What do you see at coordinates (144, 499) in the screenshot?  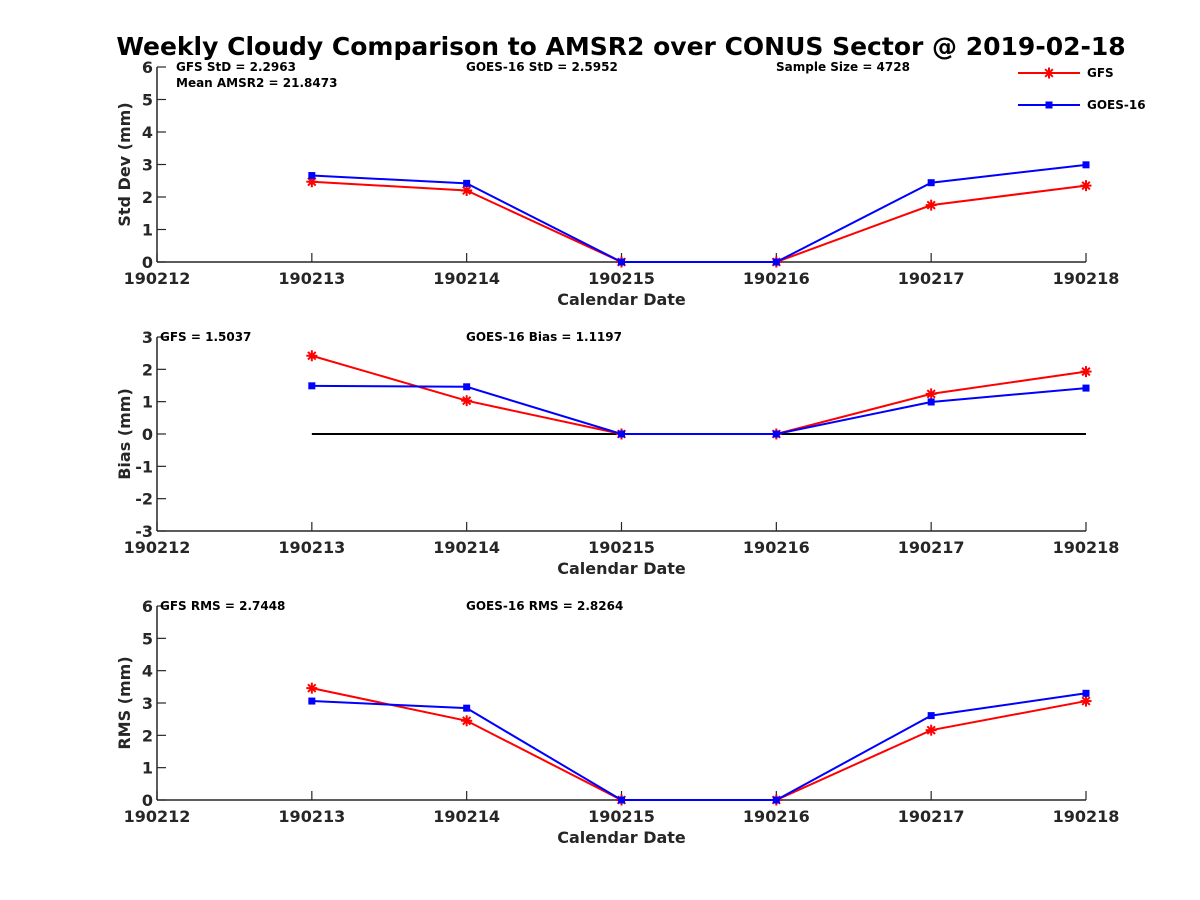 I see `y-tick-label: -2` at bounding box center [144, 499].